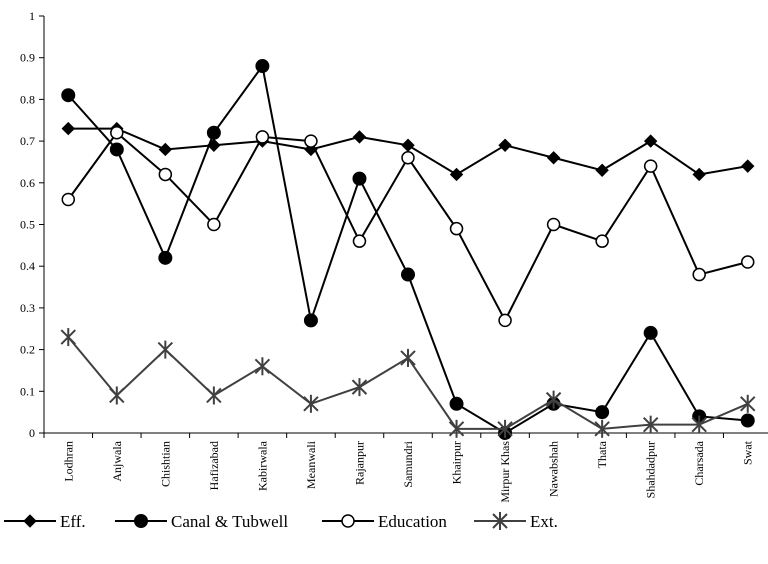  I want to click on chart-legend: Eff. Canal & Tubwell Education Ext., so click(281, 521).